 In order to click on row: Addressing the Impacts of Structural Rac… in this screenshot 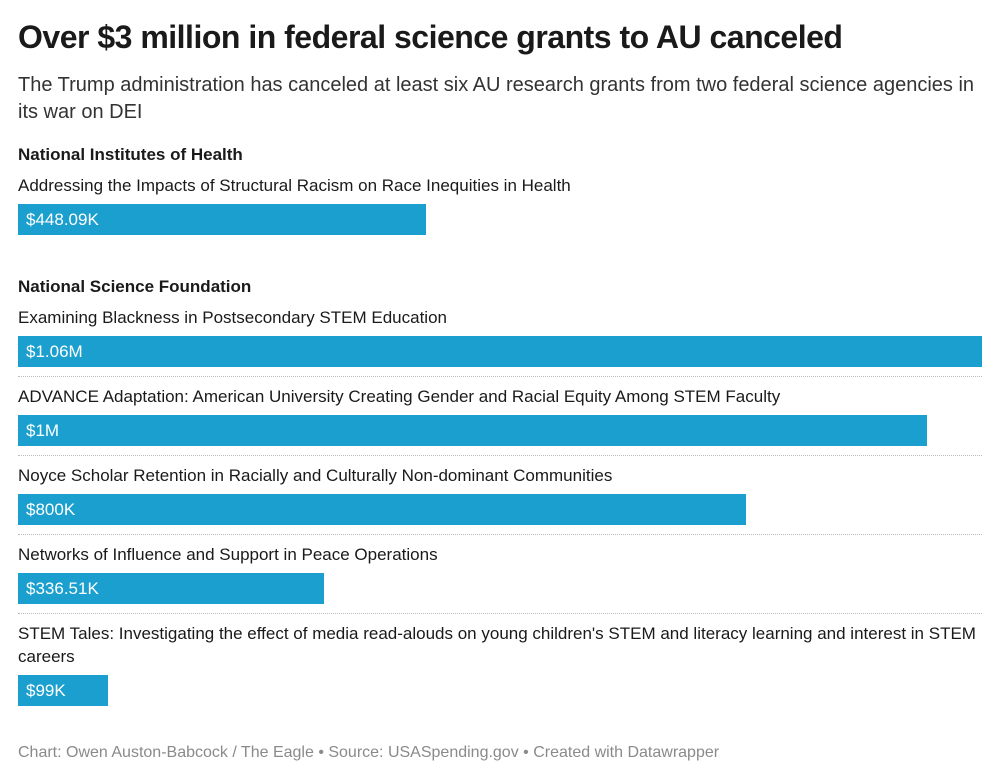, I will do `click(500, 204)`.